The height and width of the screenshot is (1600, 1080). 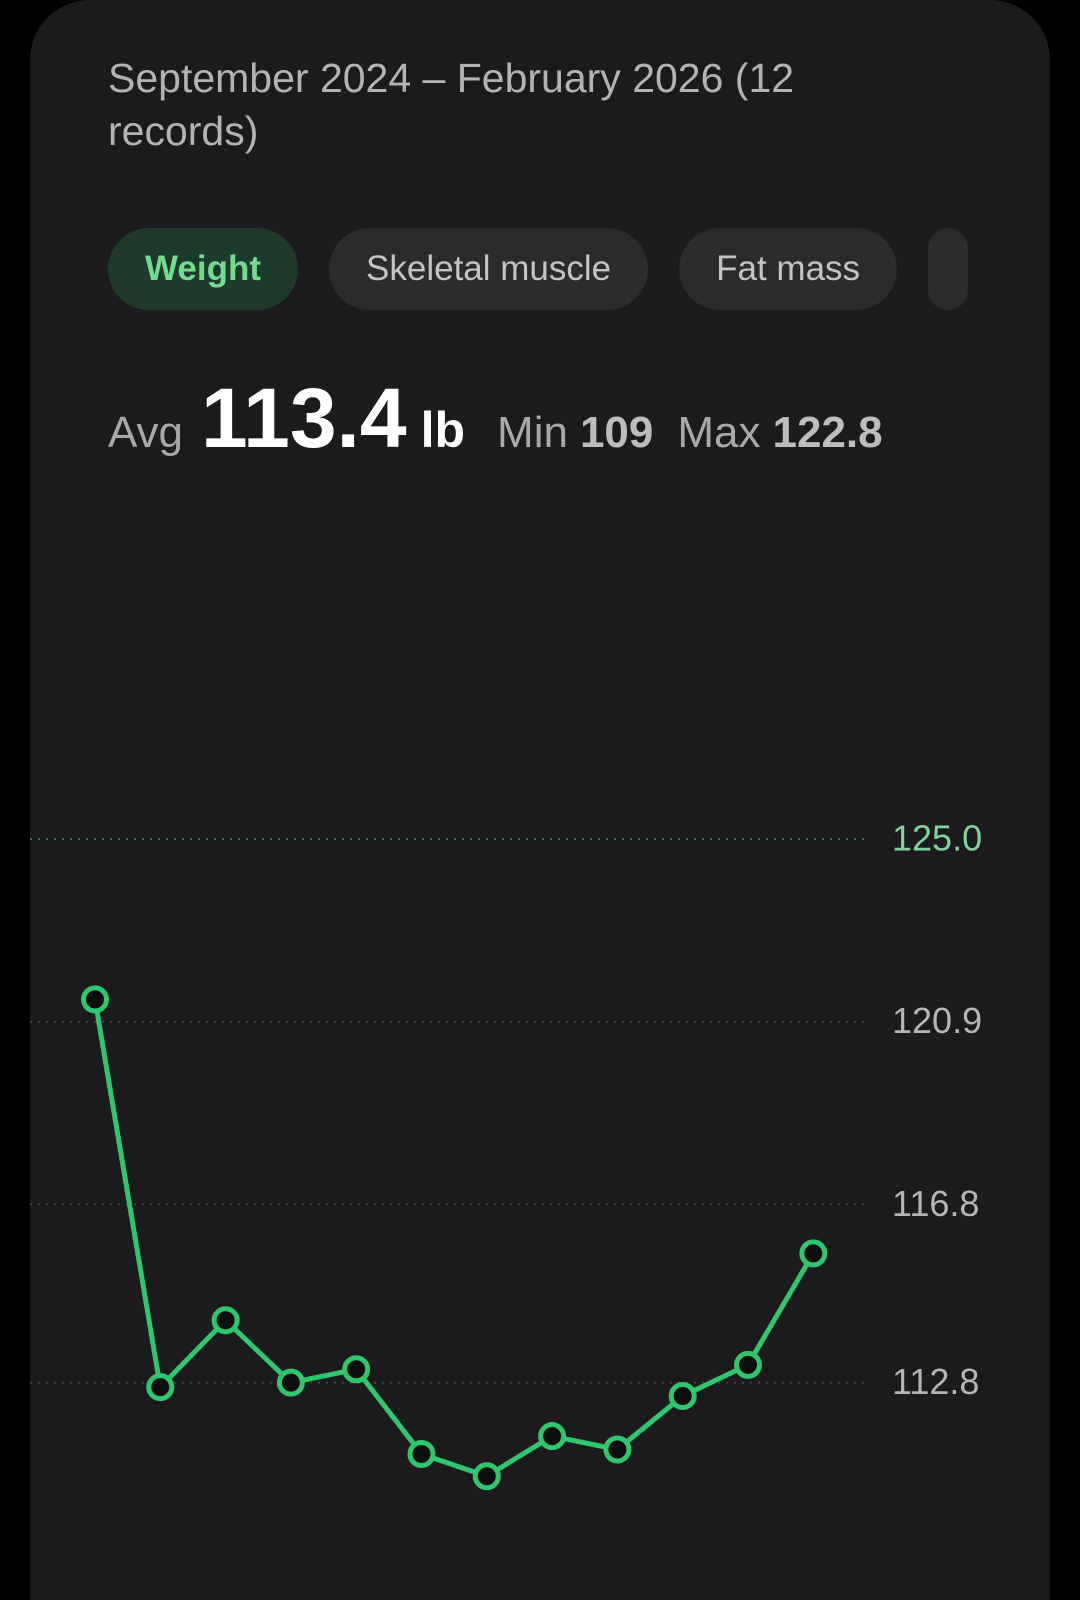 I want to click on y-tick-label: 112.8, so click(x=935, y=1381).